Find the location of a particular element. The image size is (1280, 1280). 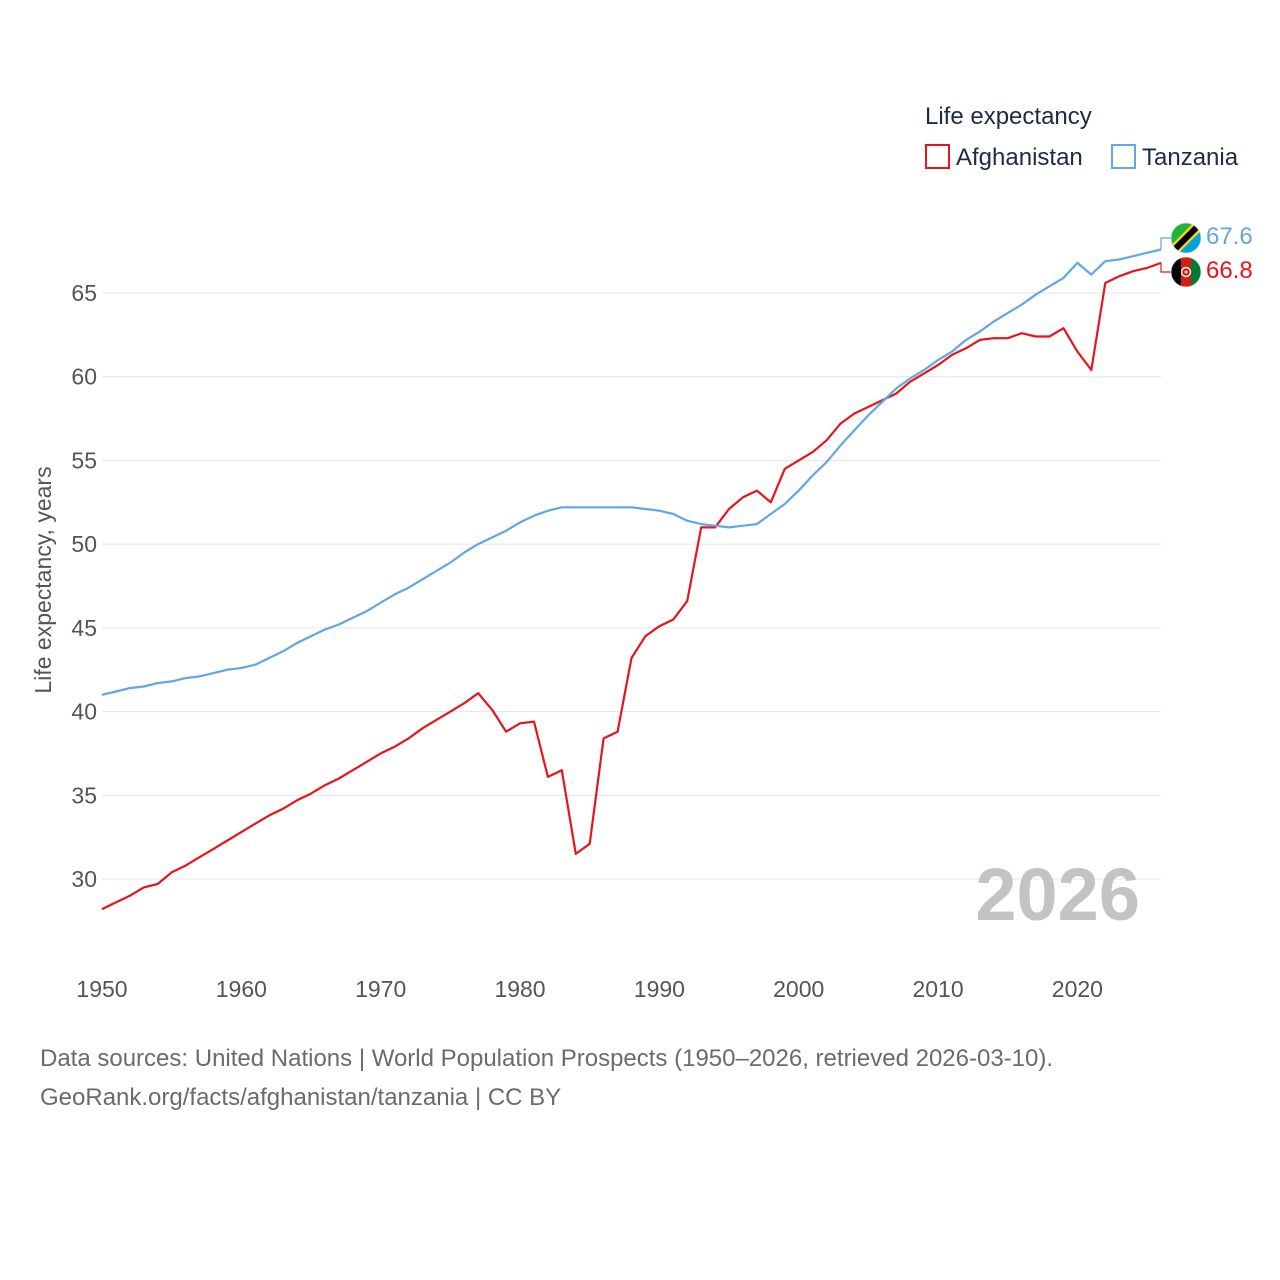

legend-label-tanzania: Tanzania is located at coordinates (1190, 157).